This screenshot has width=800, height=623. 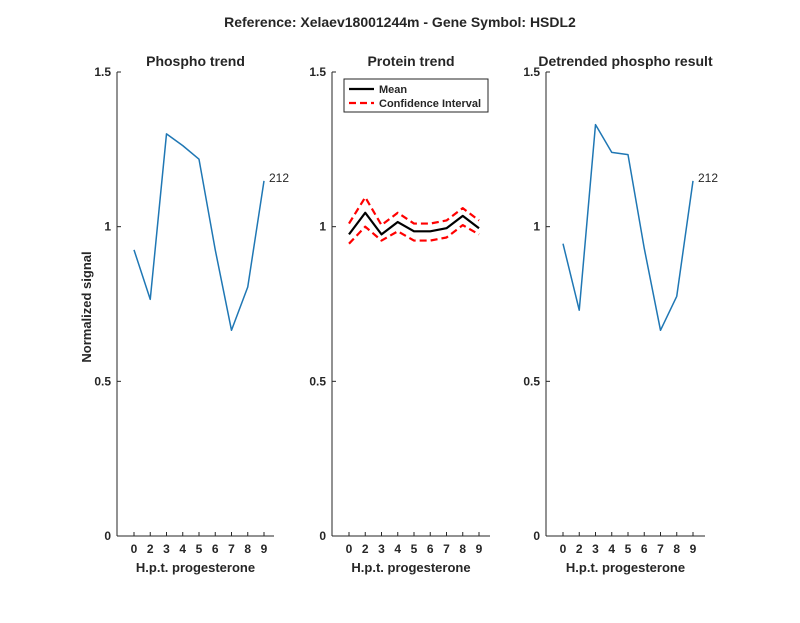 I want to click on legend-label: Confidence Interval, so click(x=430, y=104).